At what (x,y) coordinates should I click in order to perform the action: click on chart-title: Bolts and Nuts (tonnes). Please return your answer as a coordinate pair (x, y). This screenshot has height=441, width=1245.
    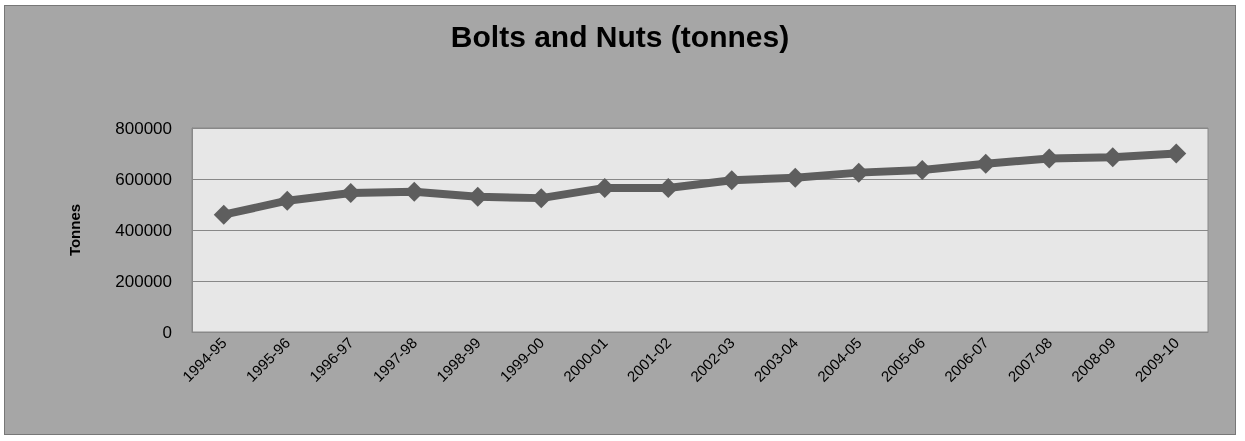
    Looking at the image, I should click on (620, 36).